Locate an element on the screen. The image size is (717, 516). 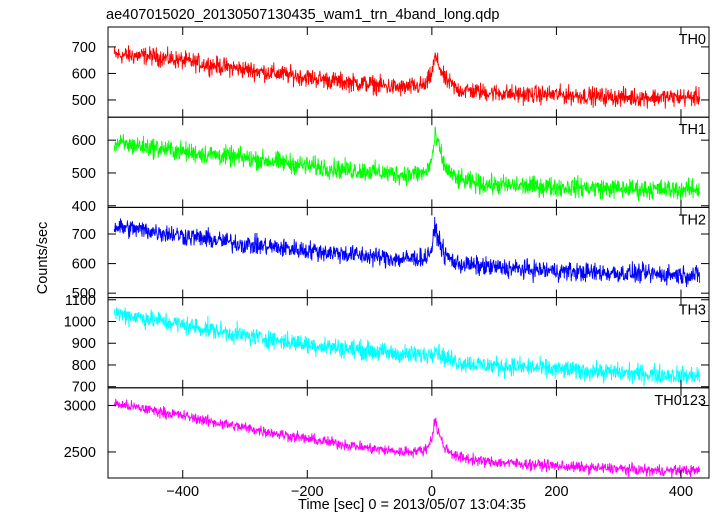
series-line-th0 is located at coordinates (407, 77).